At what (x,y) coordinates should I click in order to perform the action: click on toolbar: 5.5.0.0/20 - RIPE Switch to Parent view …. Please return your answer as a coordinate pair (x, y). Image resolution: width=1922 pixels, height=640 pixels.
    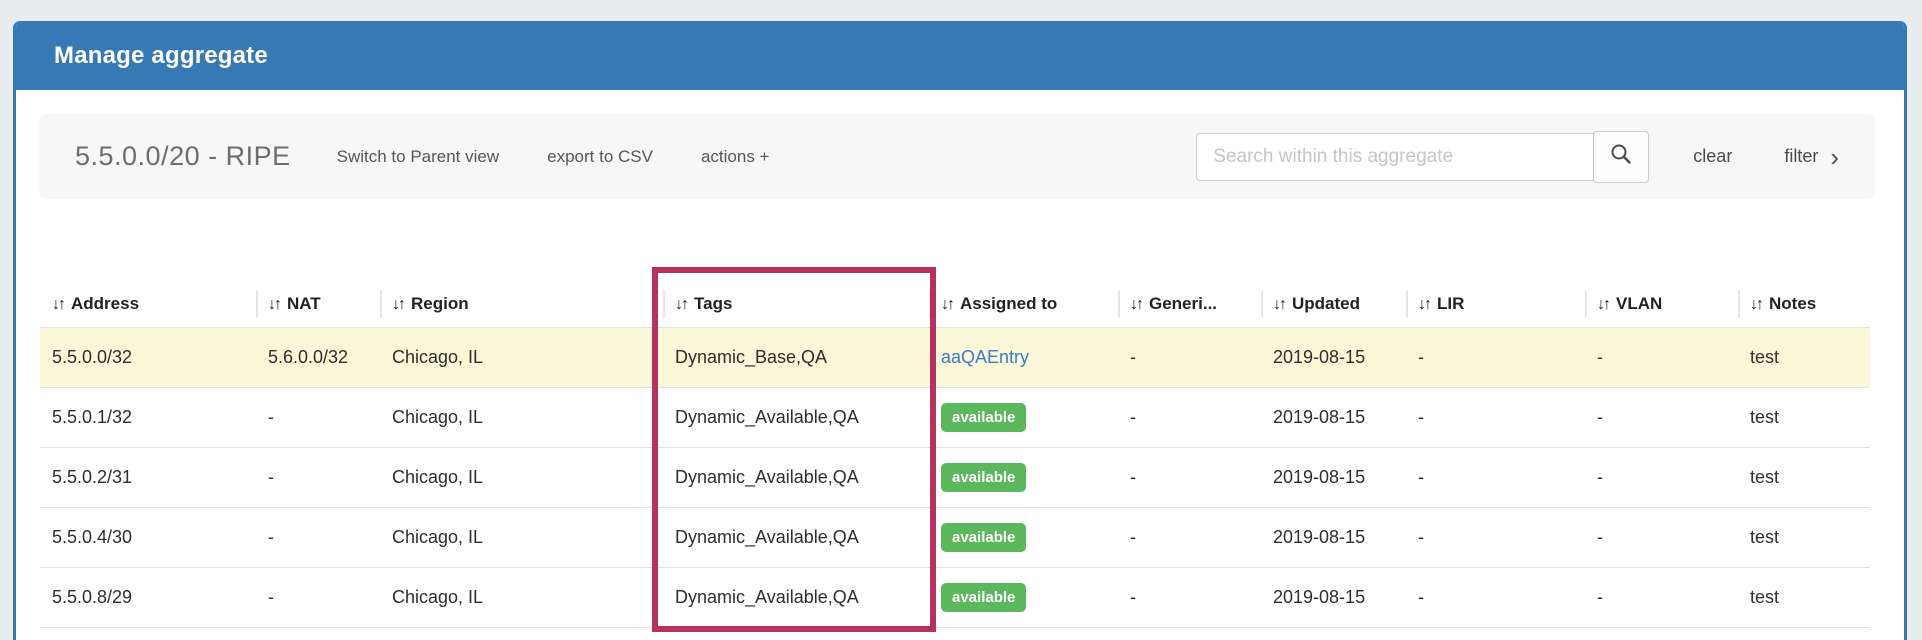
    Looking at the image, I should click on (957, 156).